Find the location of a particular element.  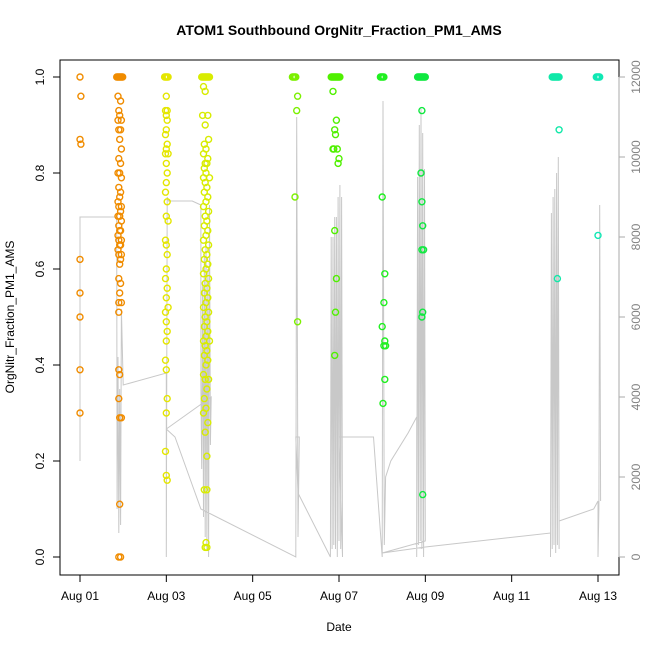

y2-tick-label: 10000 is located at coordinates (636, 157).